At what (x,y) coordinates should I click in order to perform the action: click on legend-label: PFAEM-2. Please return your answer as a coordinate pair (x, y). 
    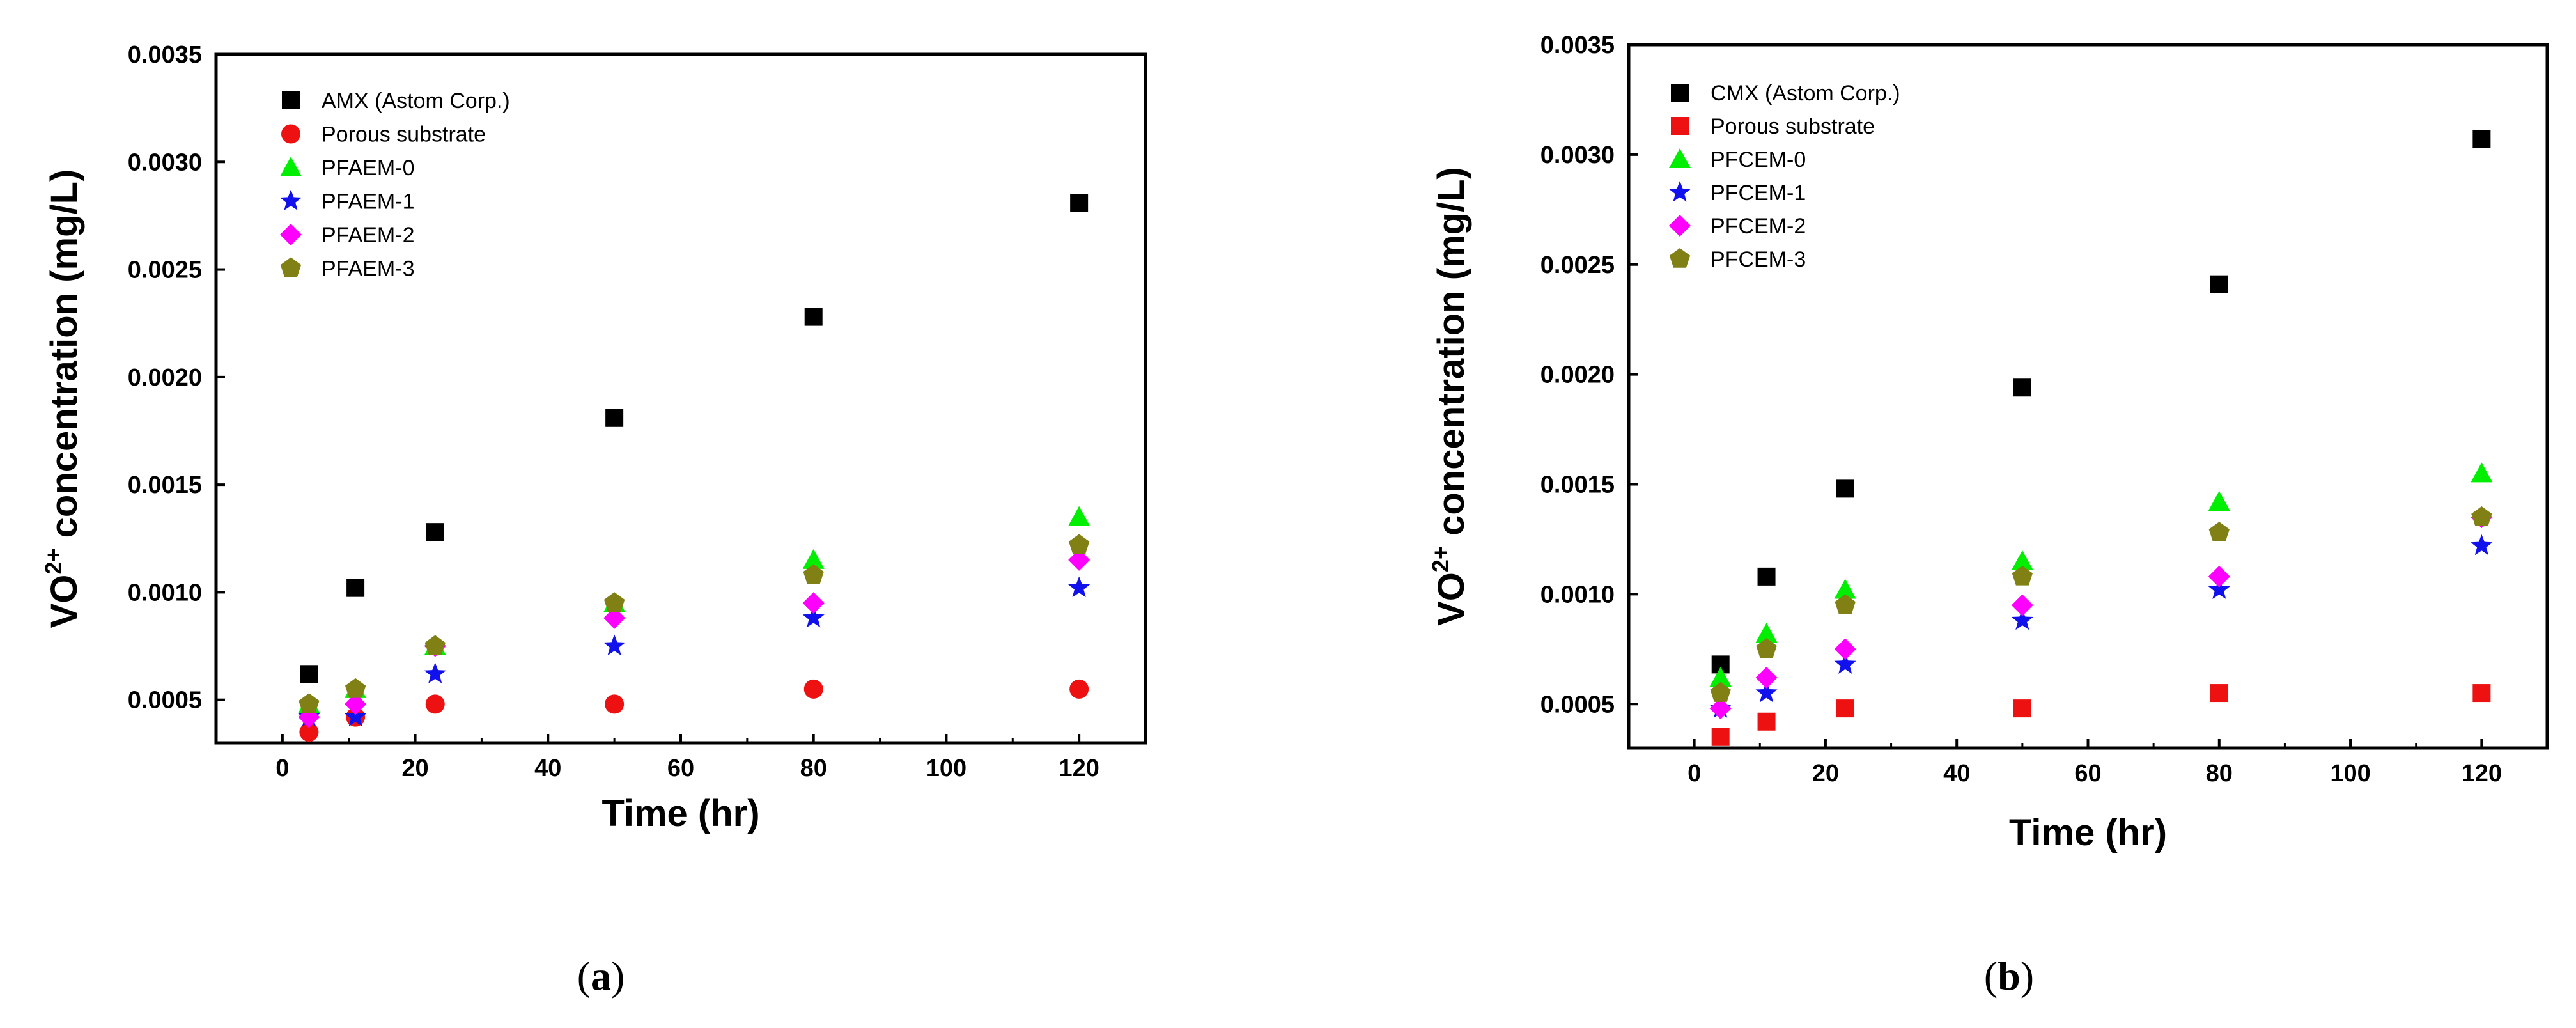
    Looking at the image, I should click on (368, 235).